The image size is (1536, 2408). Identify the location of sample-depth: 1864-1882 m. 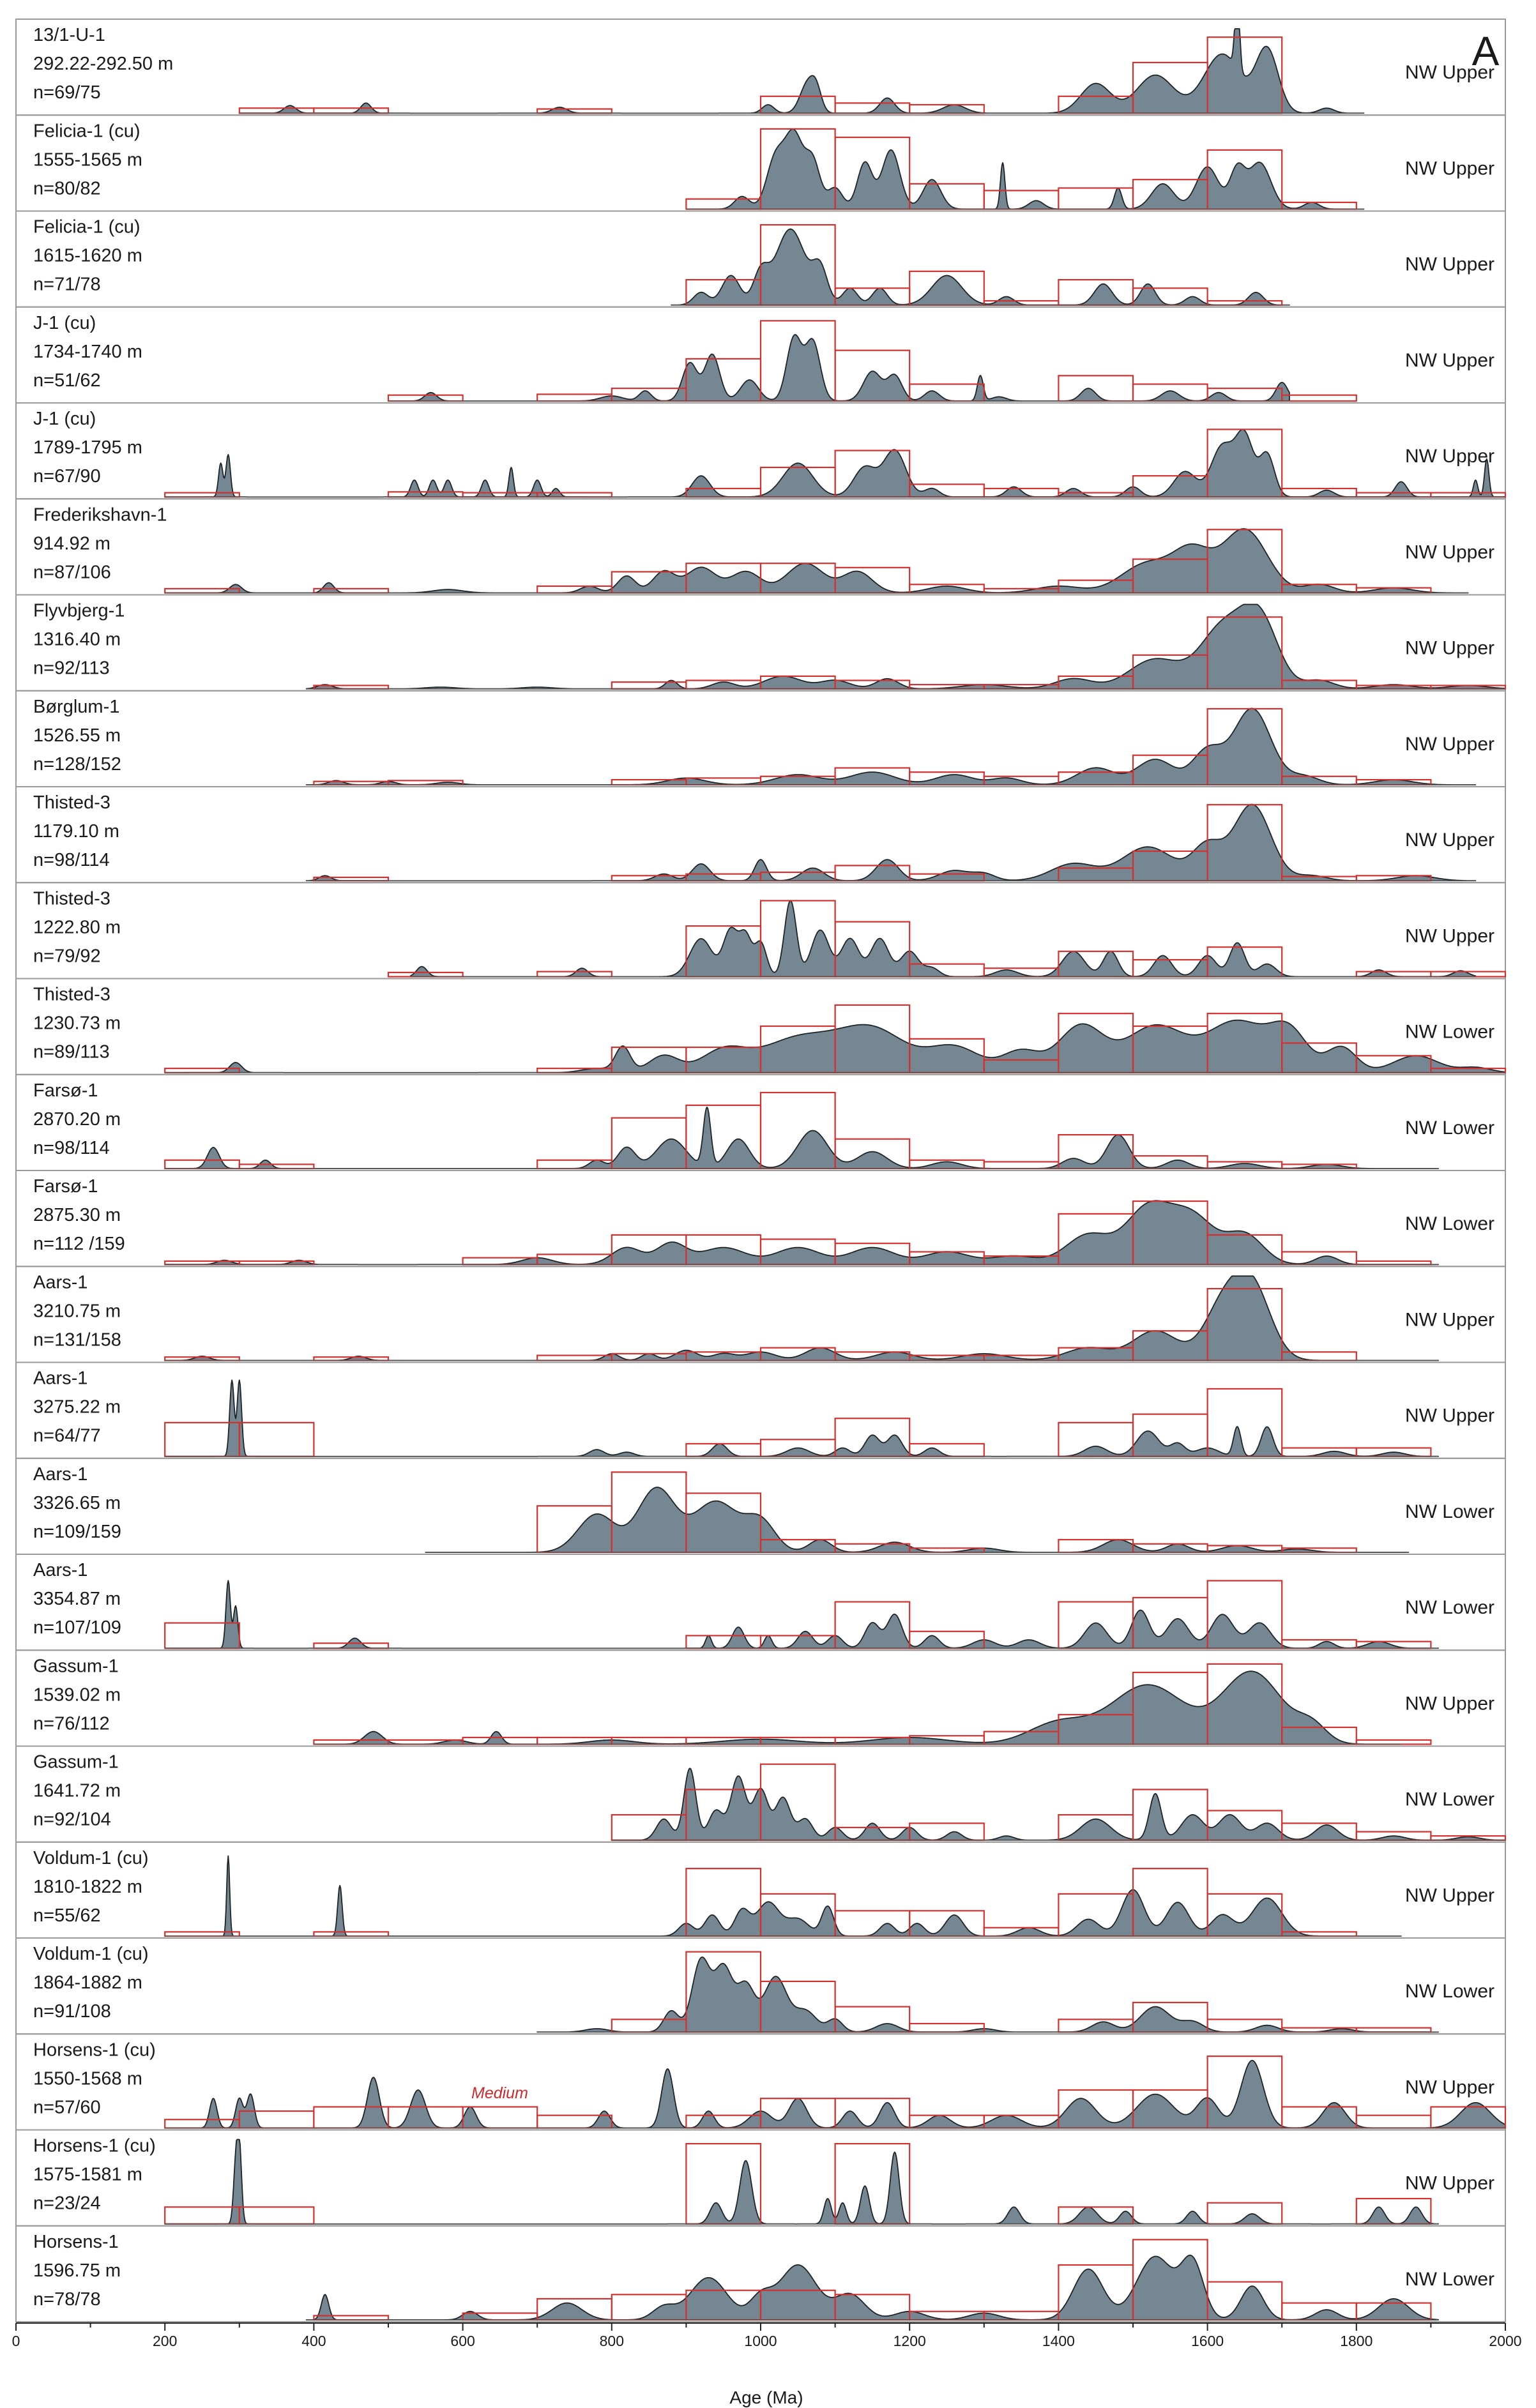
(87, 1983).